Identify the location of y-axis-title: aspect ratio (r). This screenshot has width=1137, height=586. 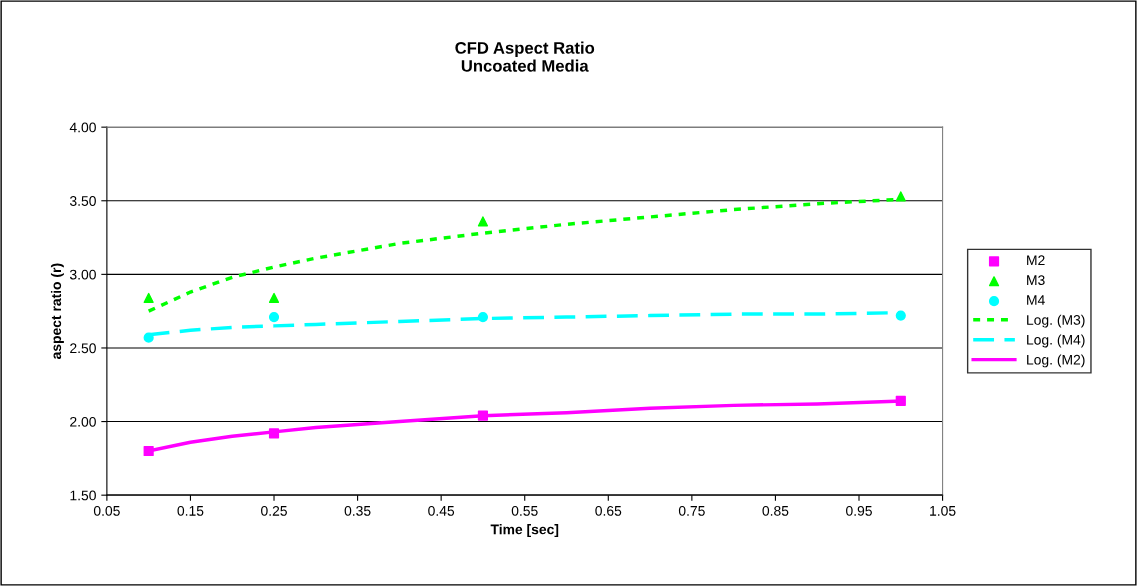
(57, 311).